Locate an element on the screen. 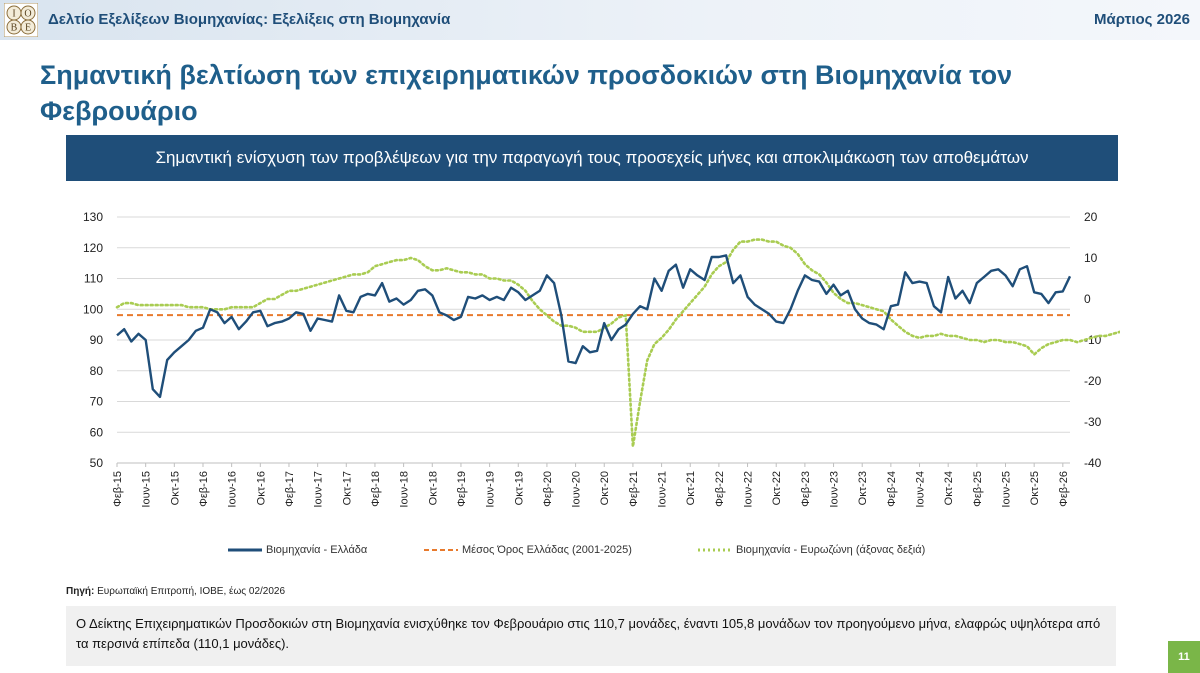  x-tick-label: Ιουν-22 is located at coordinates (749, 489).